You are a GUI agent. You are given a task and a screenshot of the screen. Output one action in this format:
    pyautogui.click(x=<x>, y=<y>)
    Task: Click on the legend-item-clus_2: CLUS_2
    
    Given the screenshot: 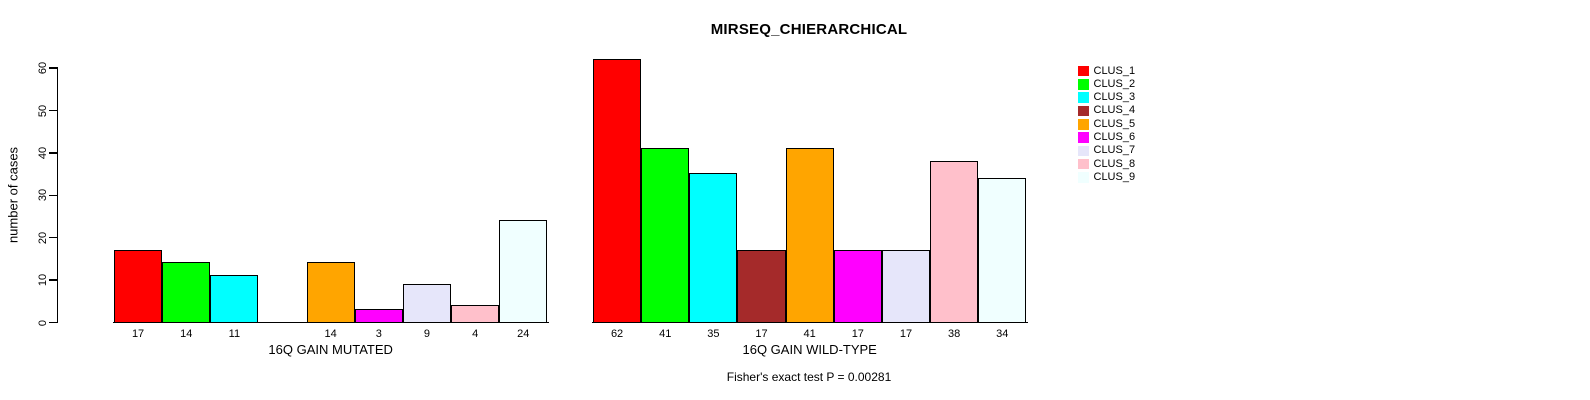 What is the action you would take?
    pyautogui.click(x=1107, y=83)
    